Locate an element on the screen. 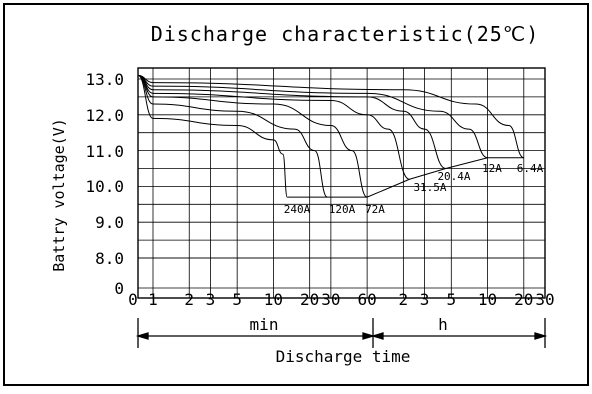 This screenshot has height=394, width=592. unit-brackets is located at coordinates (341, 333).